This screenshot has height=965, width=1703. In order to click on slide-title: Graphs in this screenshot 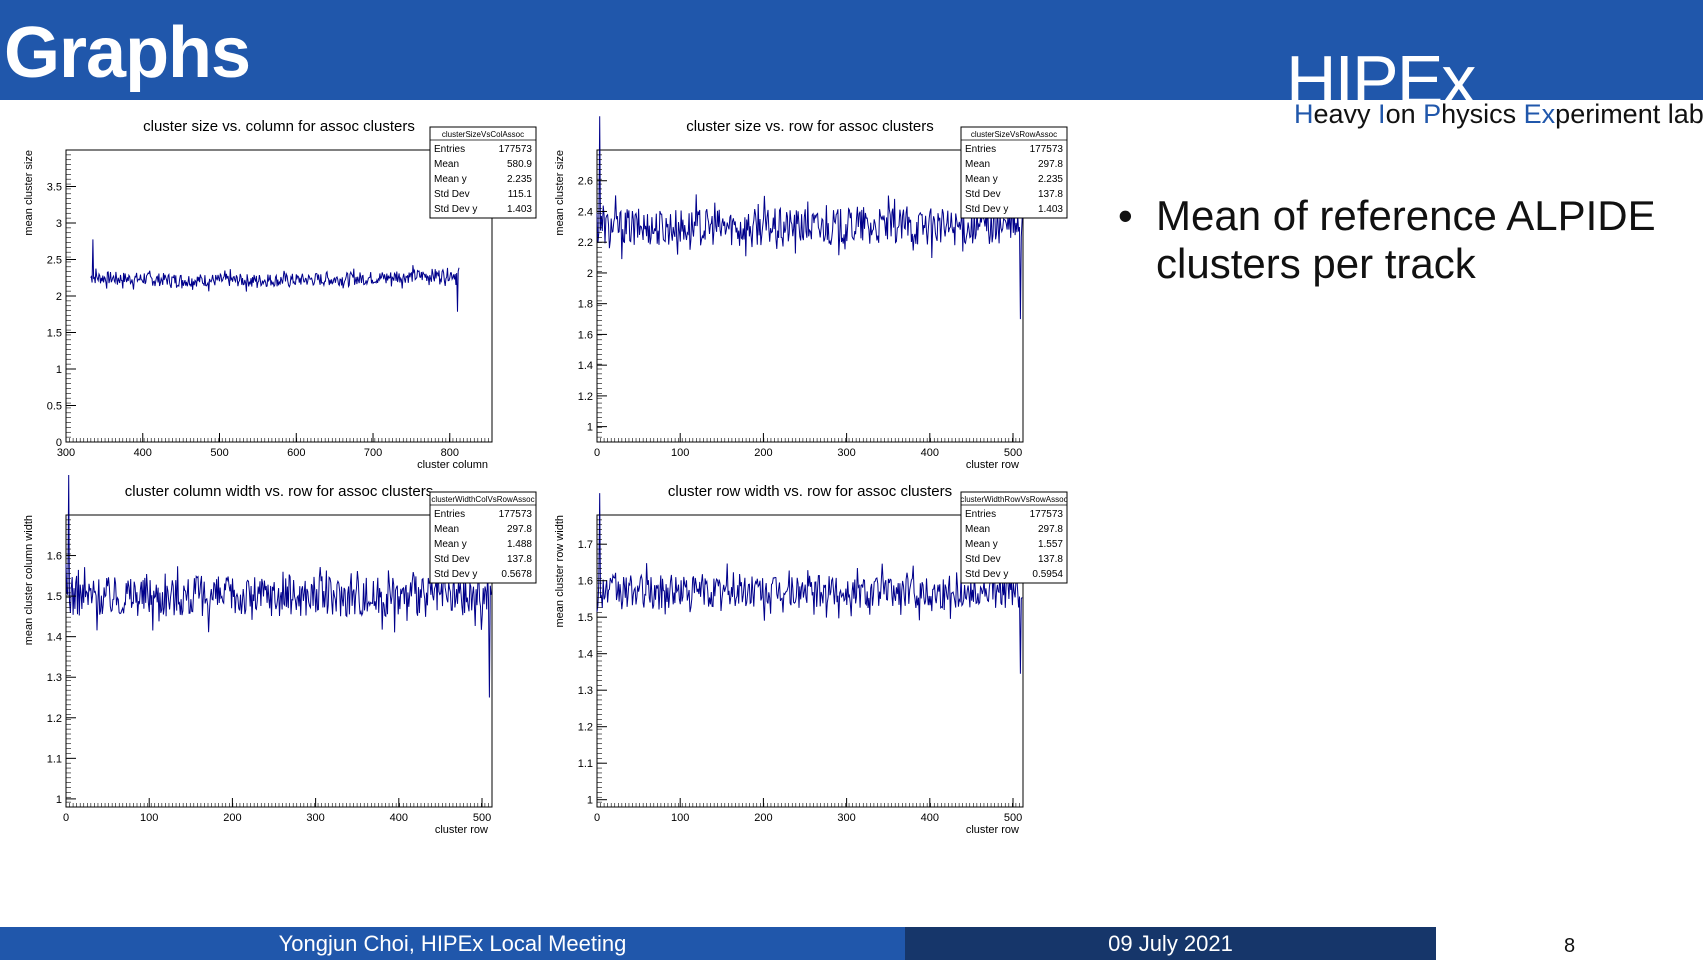, I will do `click(127, 53)`.